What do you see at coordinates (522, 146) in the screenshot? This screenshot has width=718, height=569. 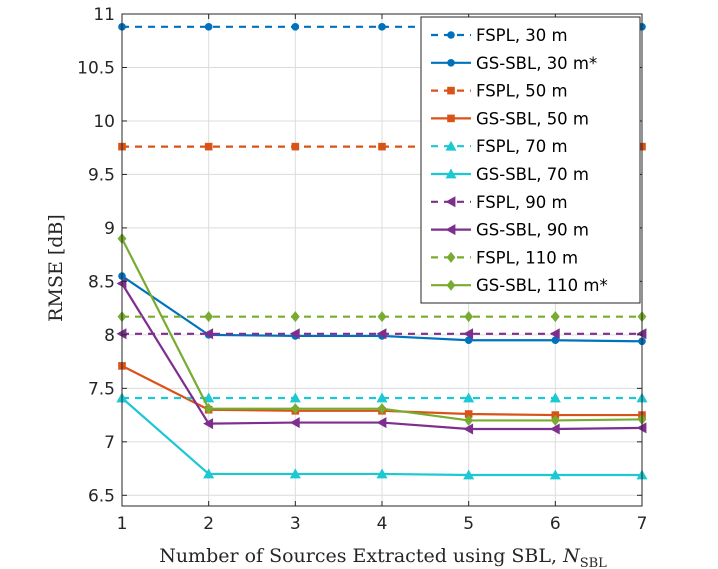 I see `legend-label: FSPL, 70 m` at bounding box center [522, 146].